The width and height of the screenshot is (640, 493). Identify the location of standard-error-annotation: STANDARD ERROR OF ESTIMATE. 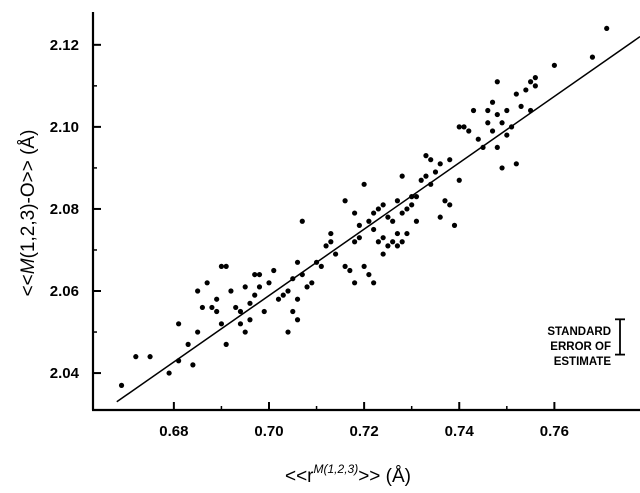
(579, 347).